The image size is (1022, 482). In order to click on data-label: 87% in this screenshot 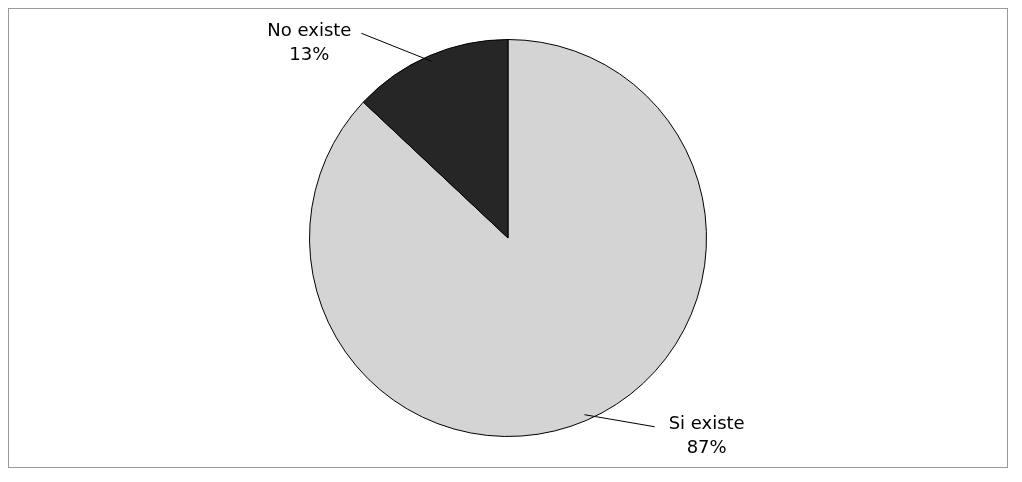, I will do `click(706, 447)`.